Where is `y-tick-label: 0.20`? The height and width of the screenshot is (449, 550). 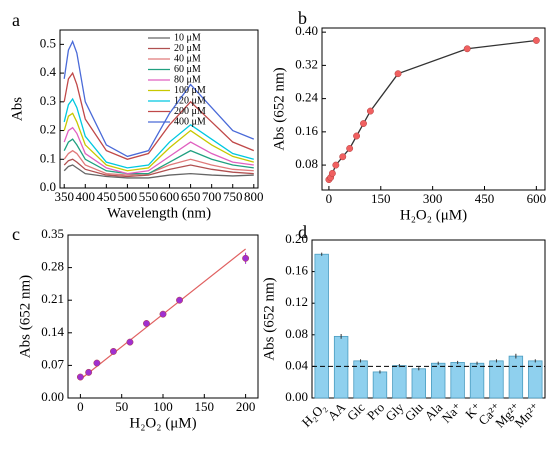
y-tick-label: 0.20 is located at coordinates (296, 238).